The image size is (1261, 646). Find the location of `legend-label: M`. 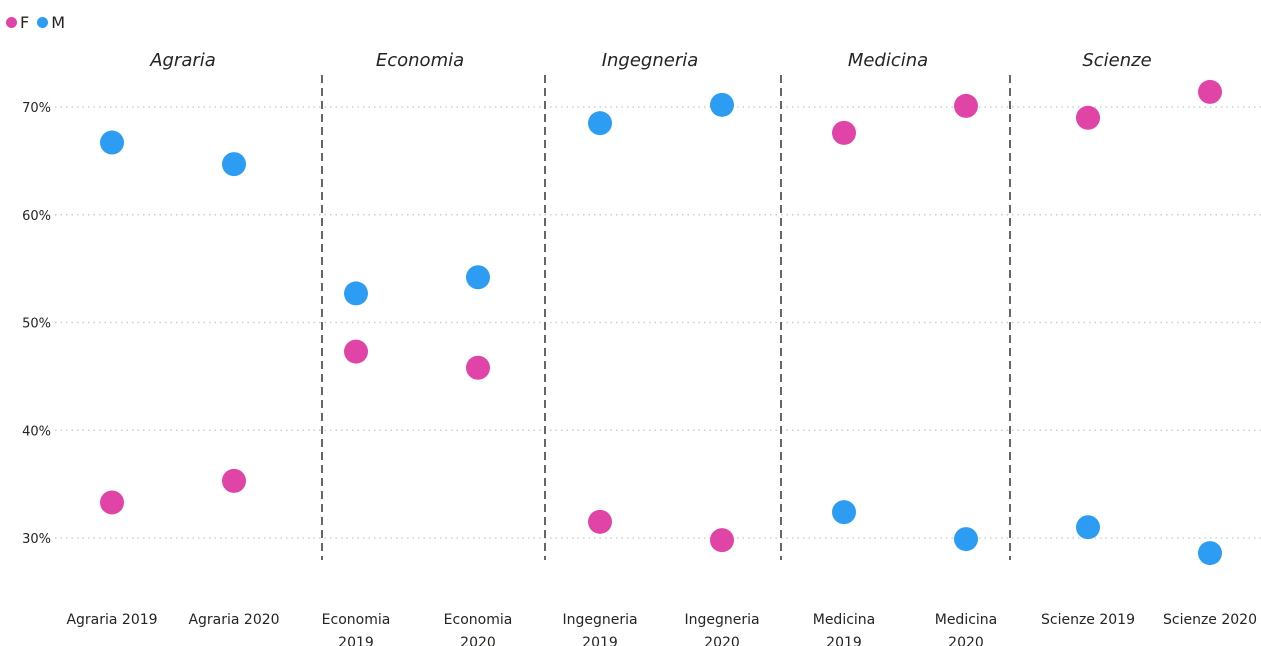

legend-label: M is located at coordinates (58, 22).